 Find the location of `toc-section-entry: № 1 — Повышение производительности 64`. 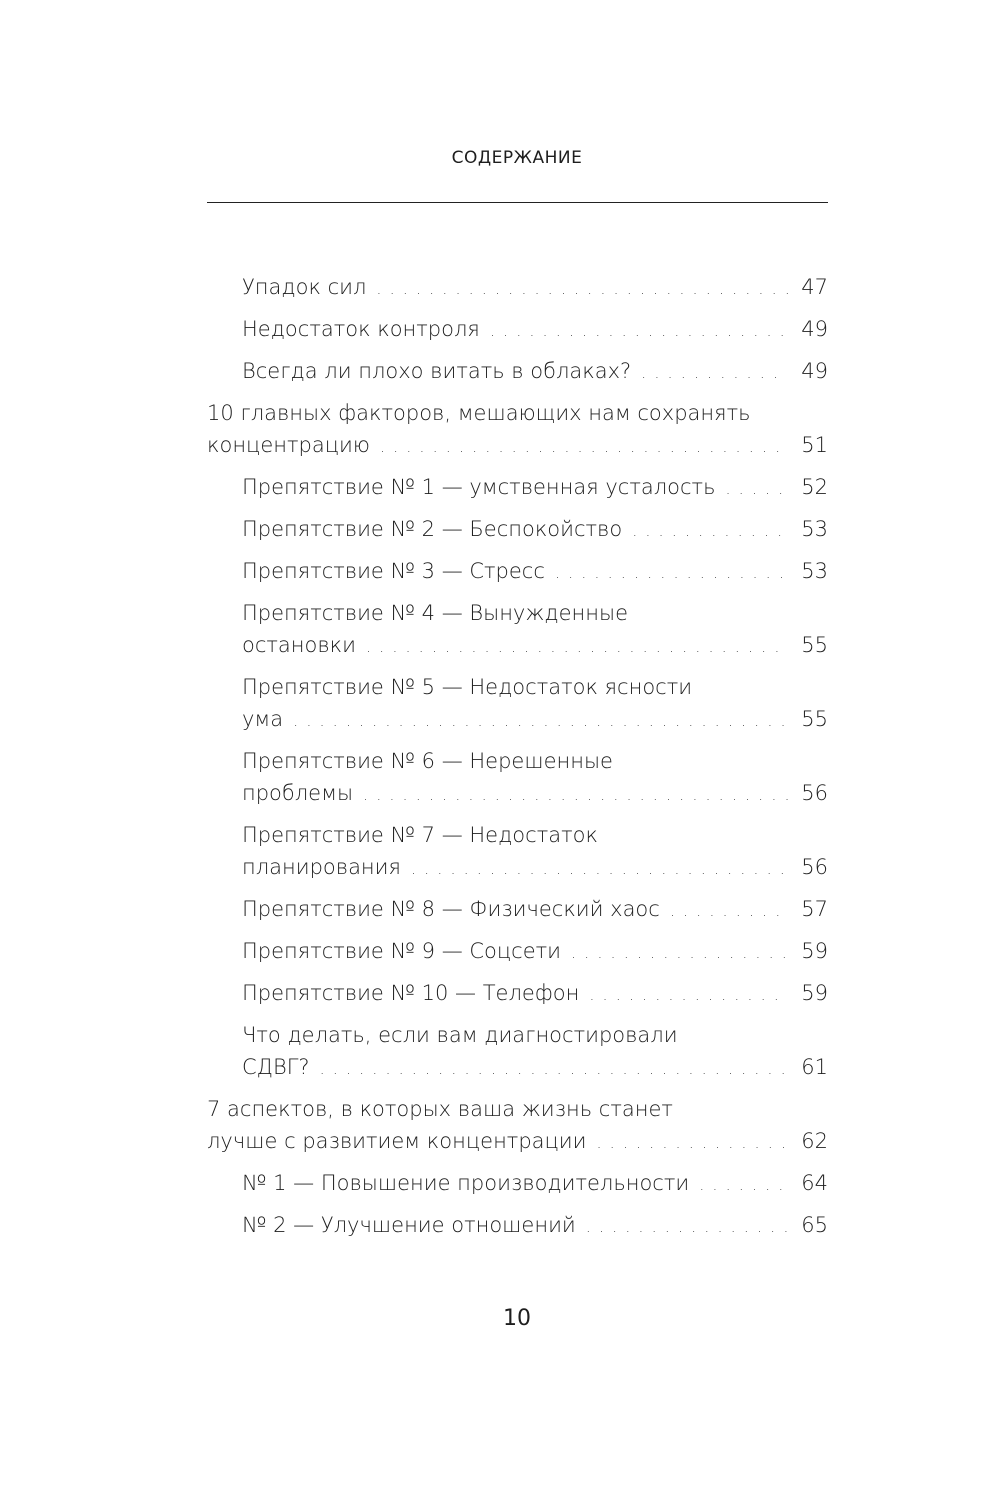

toc-section-entry: № 1 — Повышение производительности 64 is located at coordinates (517, 1183).